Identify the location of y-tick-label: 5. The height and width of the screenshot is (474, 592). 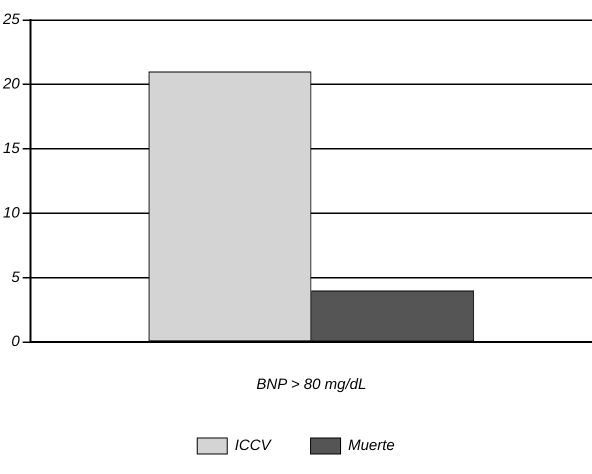
(15, 277).